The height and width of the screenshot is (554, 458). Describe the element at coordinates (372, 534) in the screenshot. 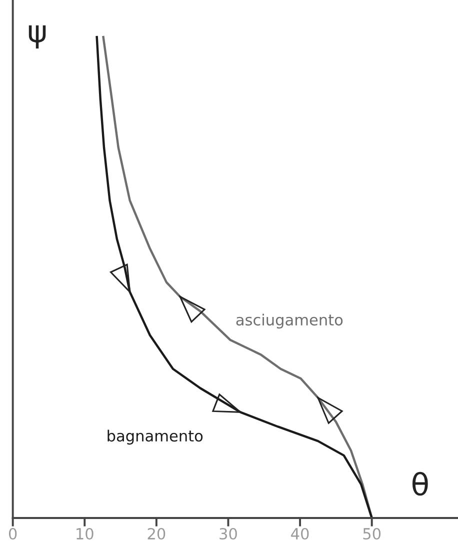

I see `x-tick-label: 50` at that location.